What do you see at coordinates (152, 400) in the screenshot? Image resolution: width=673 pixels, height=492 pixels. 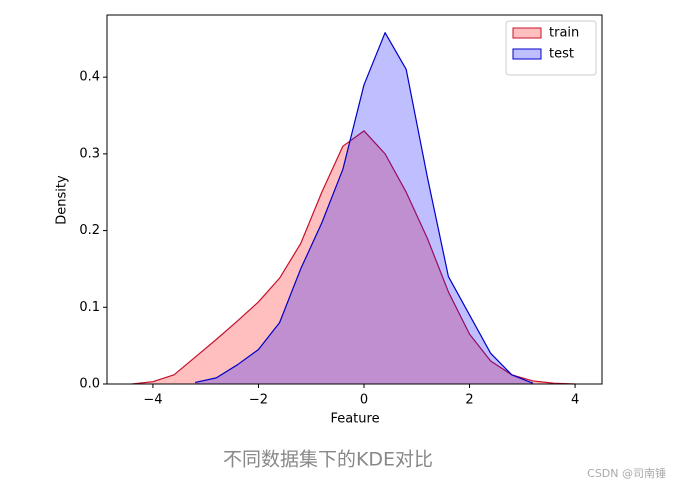 I see `x-tick-label: −4` at bounding box center [152, 400].